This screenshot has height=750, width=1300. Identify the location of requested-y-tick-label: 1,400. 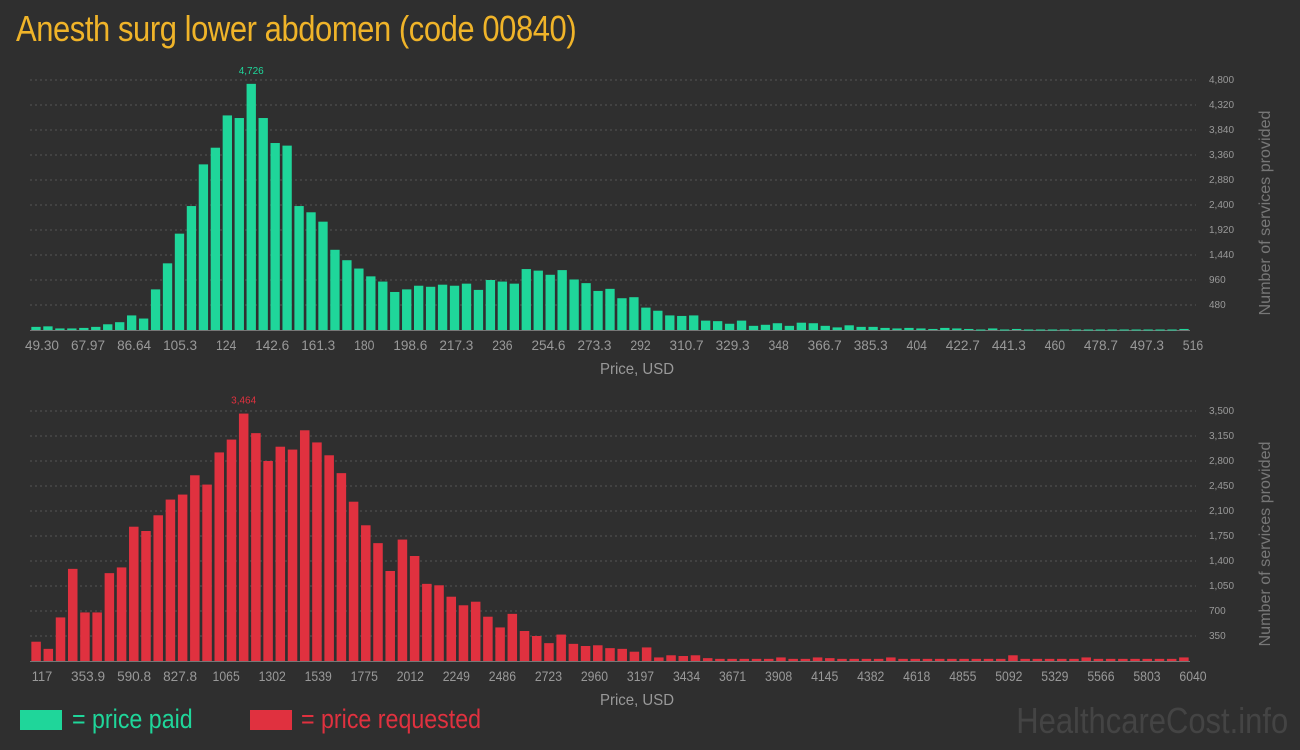
(1221, 561).